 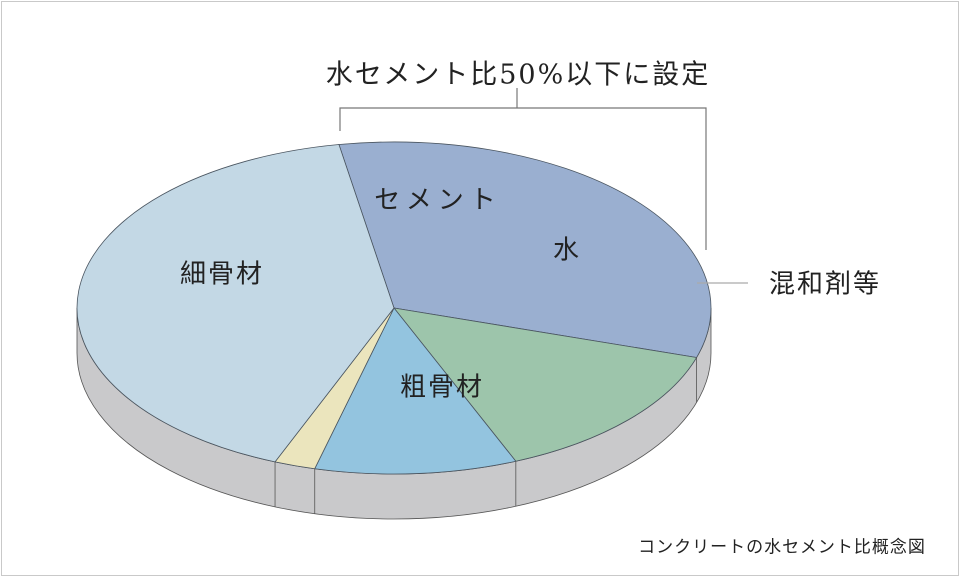 What do you see at coordinates (438, 200) in the screenshot?
I see `slice-label-cement: セメント` at bounding box center [438, 200].